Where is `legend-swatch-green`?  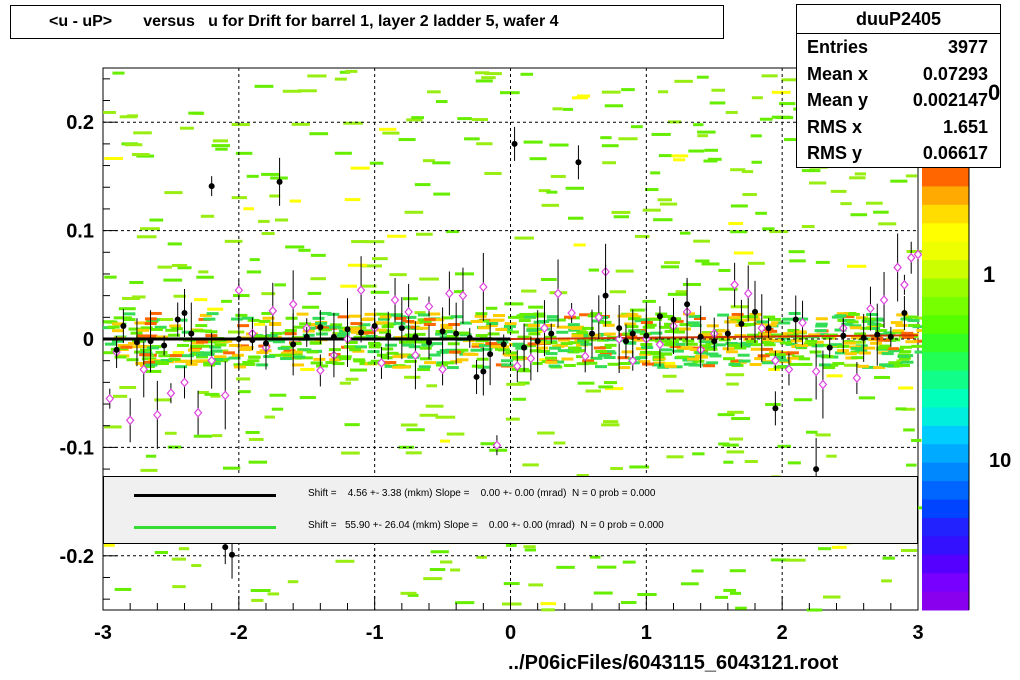
legend-swatch-green is located at coordinates (205, 527).